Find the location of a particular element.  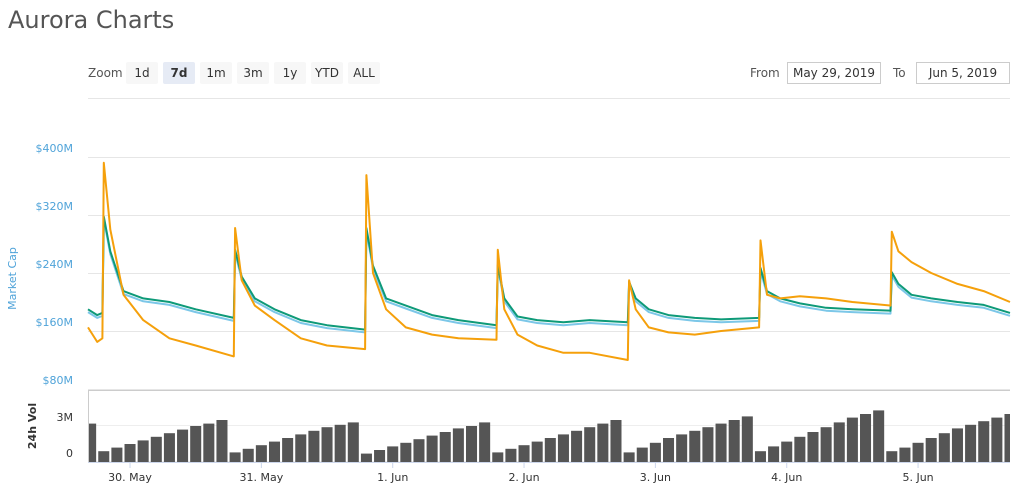

x-tick-label: 31. May is located at coordinates (262, 477).